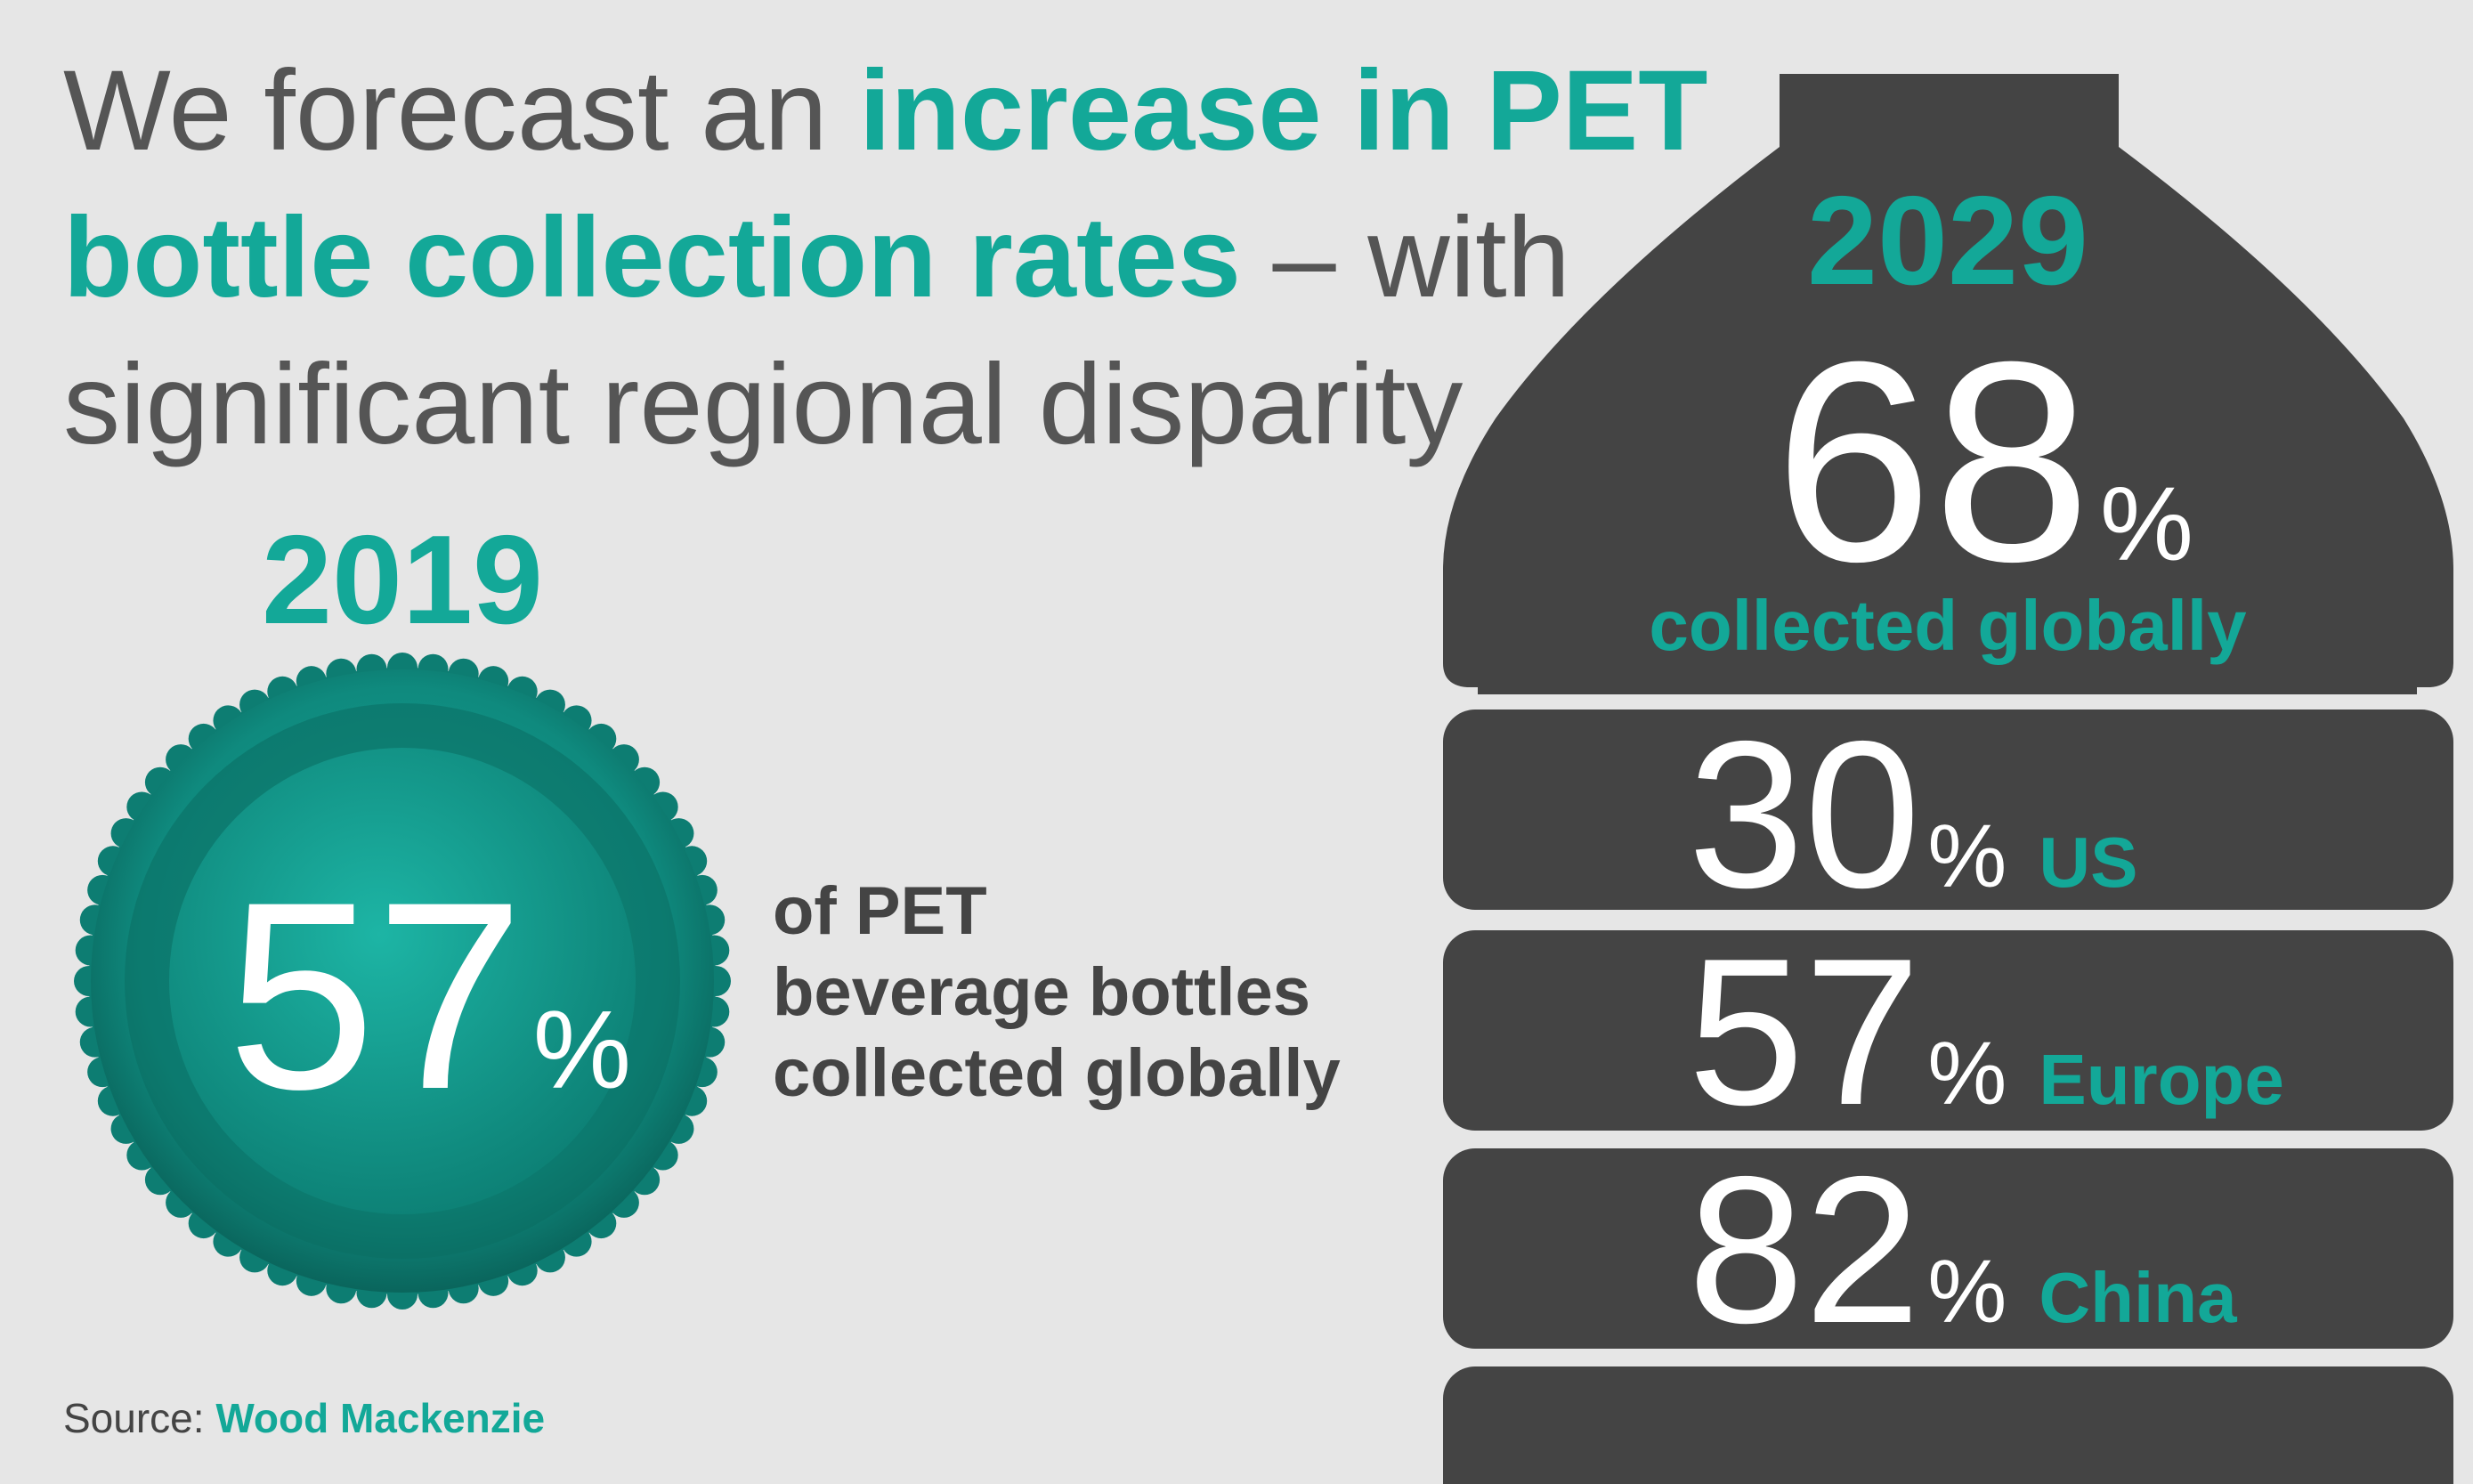 The height and width of the screenshot is (1484, 2473). What do you see at coordinates (763, 404) in the screenshot?
I see `title-segment: significant regional disparity` at bounding box center [763, 404].